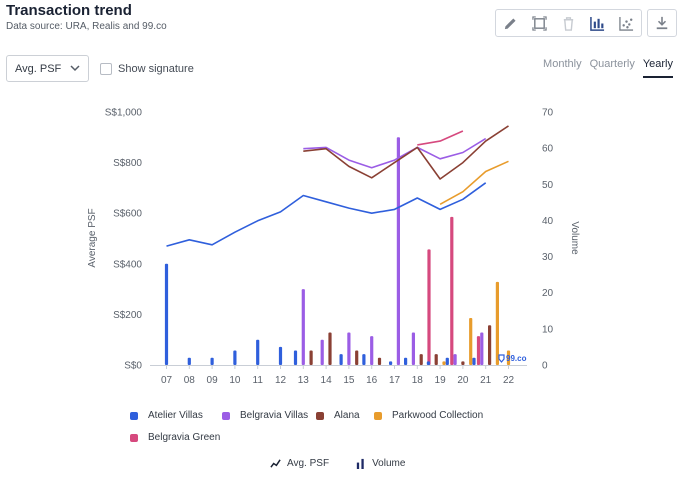  I want to click on scatter-button, so click(626, 23).